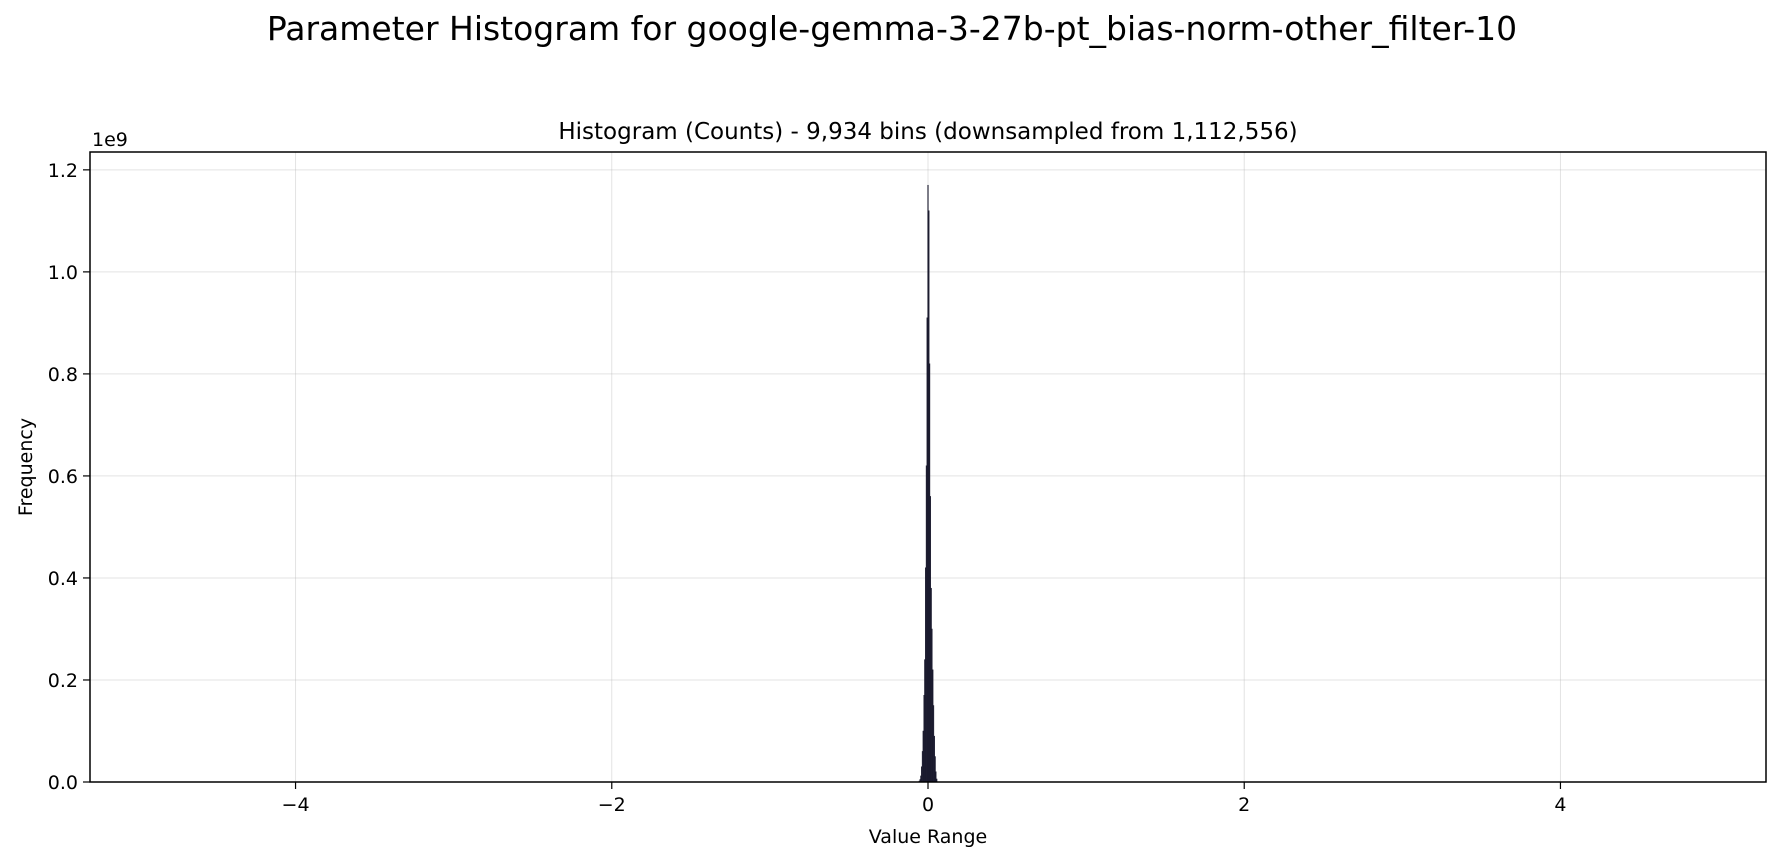 The height and width of the screenshot is (860, 1784). I want to click on y-tick-label: 1.0, so click(63, 273).